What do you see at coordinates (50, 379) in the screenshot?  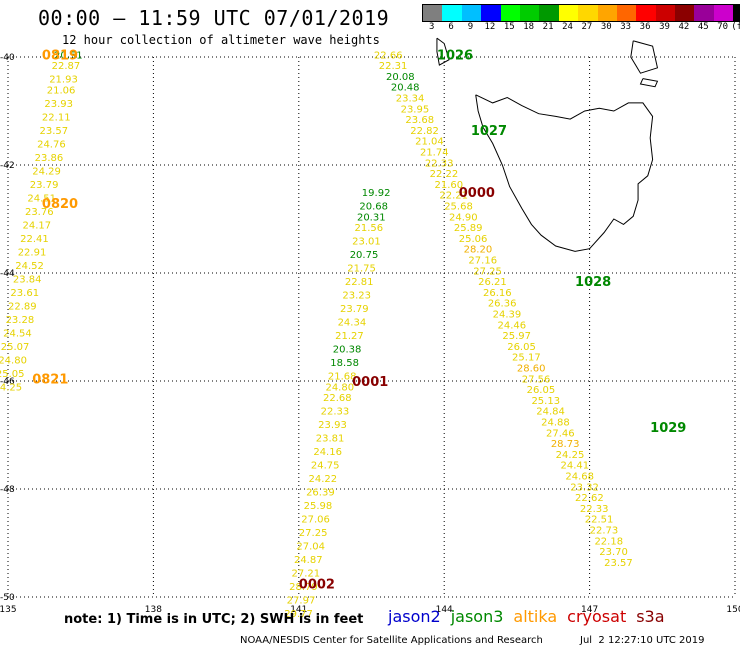 I see `pass-time-label: 0821` at bounding box center [50, 379].